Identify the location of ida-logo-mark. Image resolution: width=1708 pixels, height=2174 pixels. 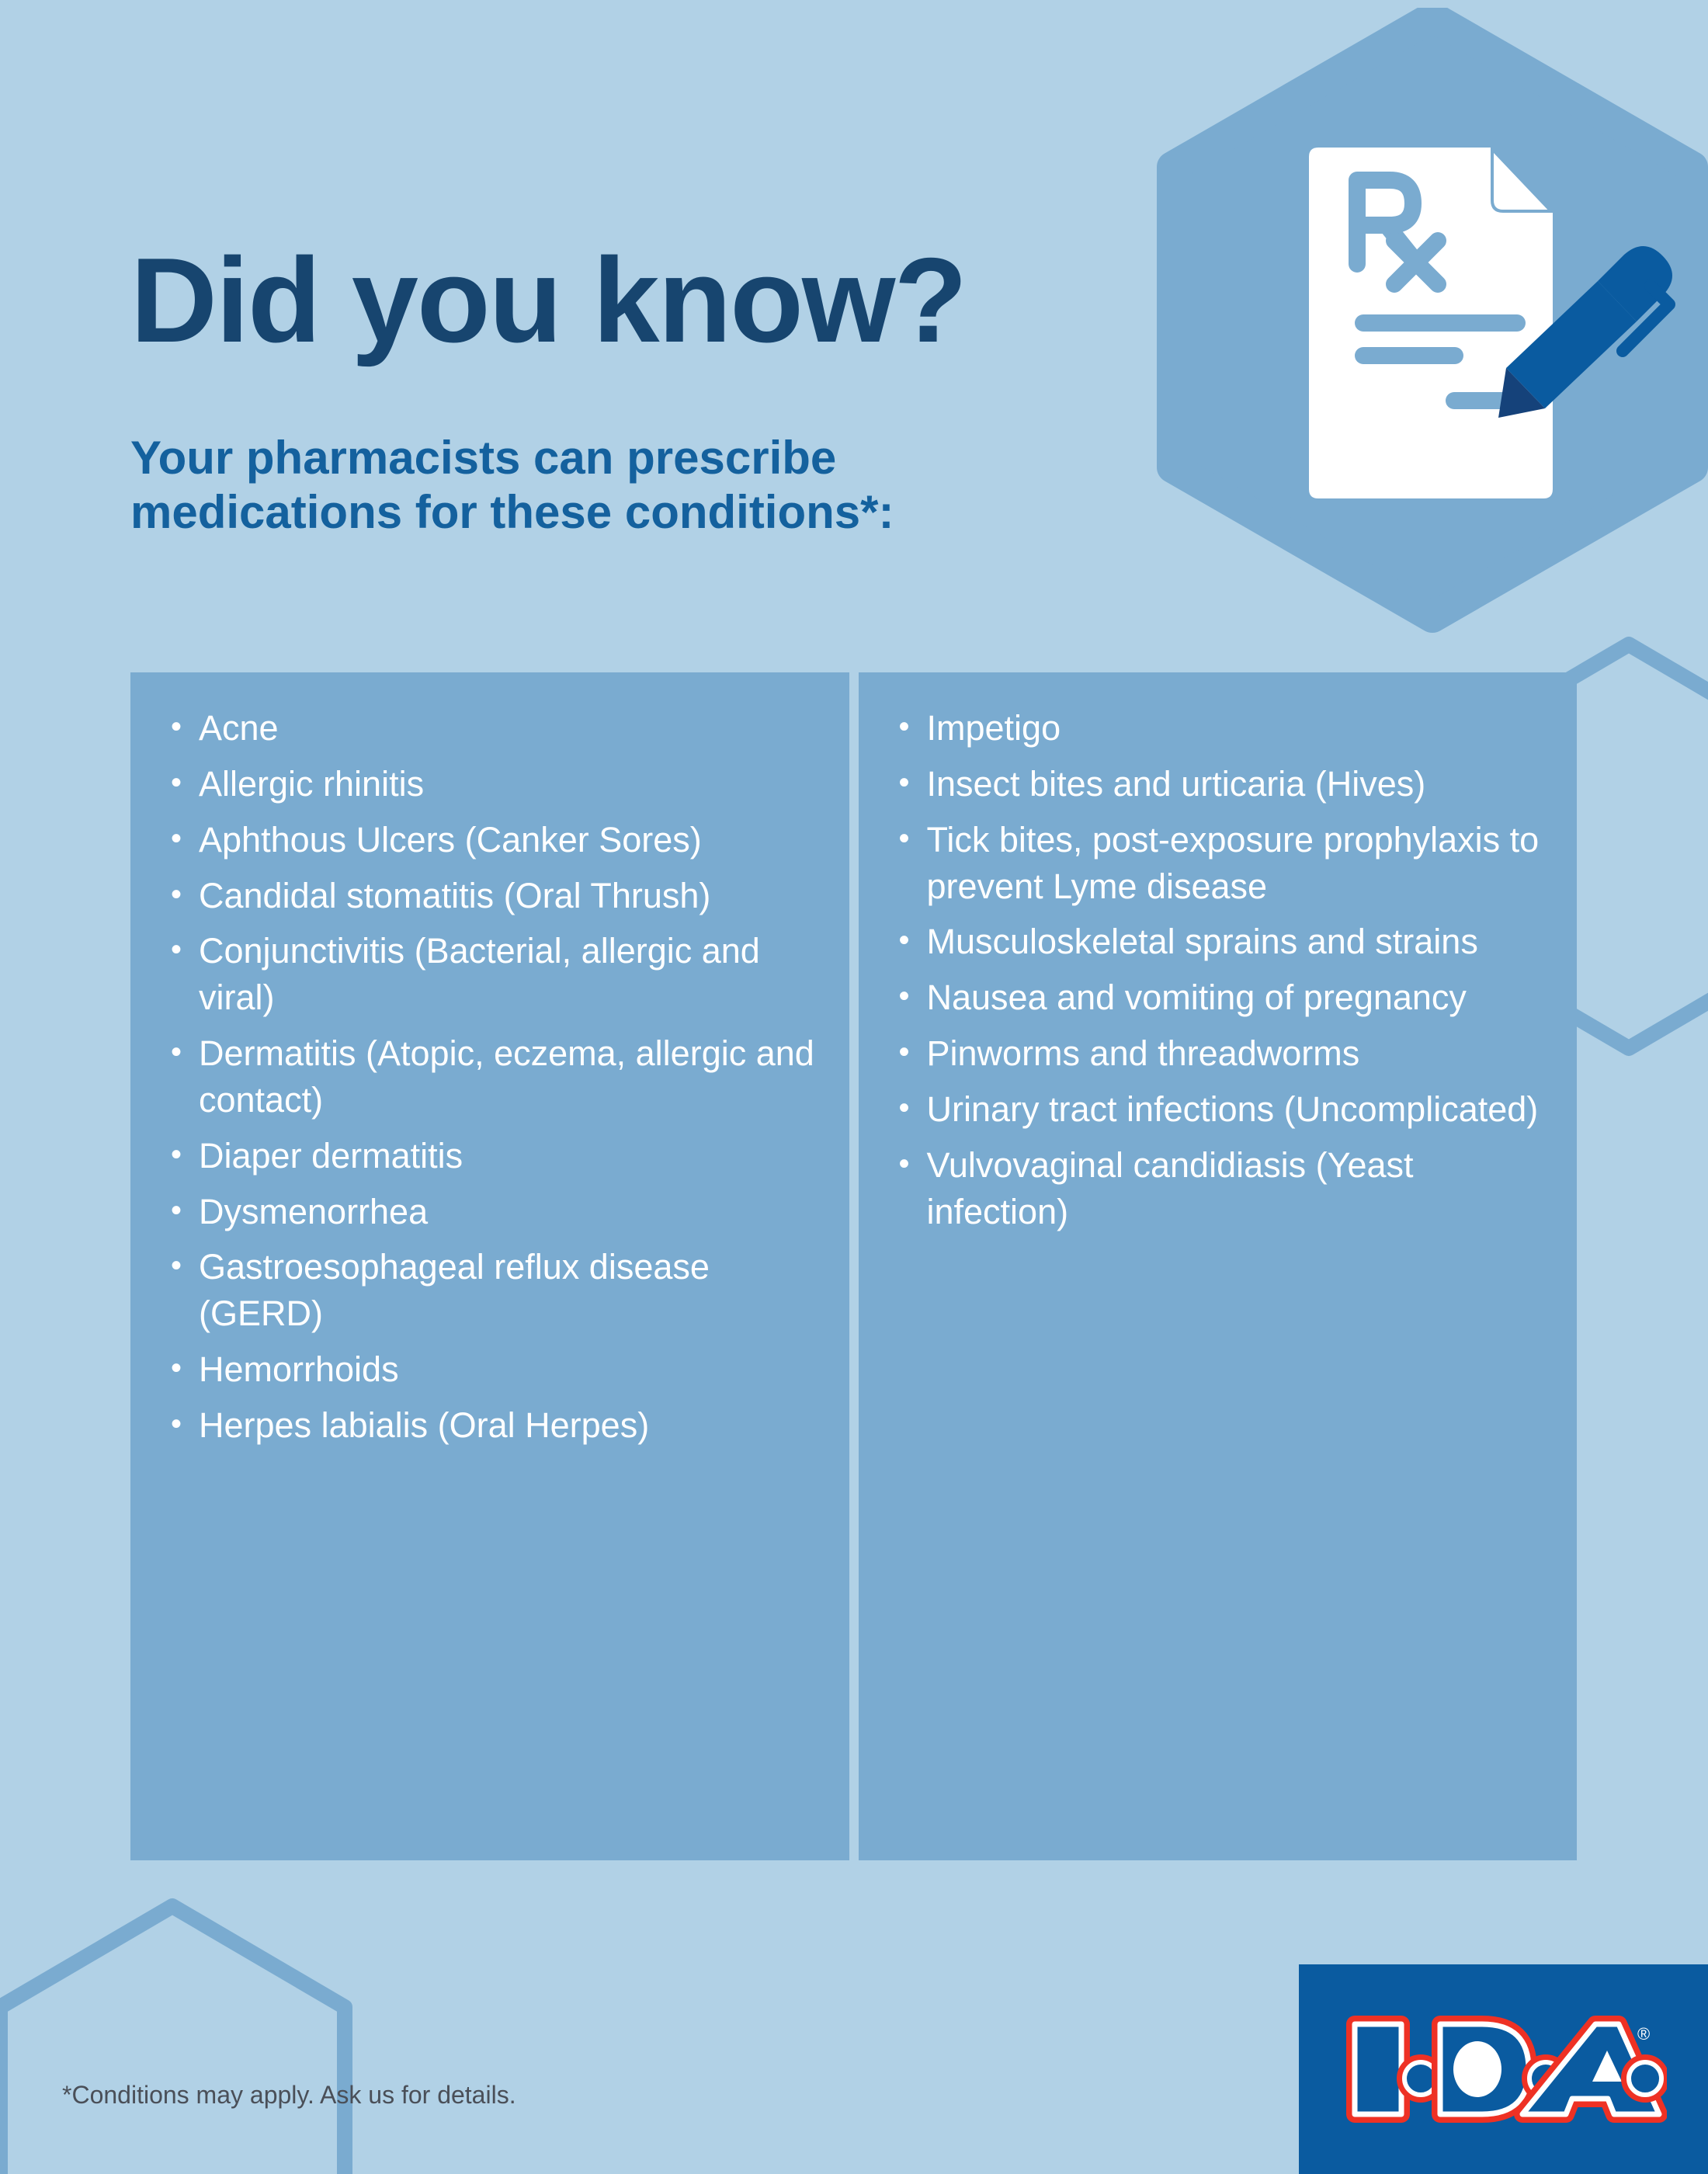
(1506, 2070).